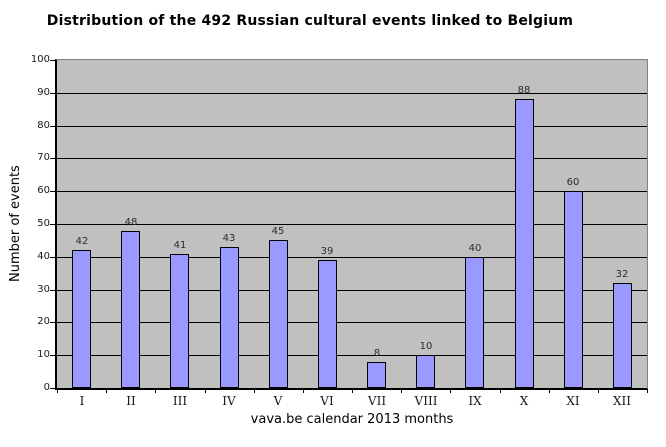 This screenshot has height=447, width=666. What do you see at coordinates (82, 401) in the screenshot?
I see `x-category-label: I` at bounding box center [82, 401].